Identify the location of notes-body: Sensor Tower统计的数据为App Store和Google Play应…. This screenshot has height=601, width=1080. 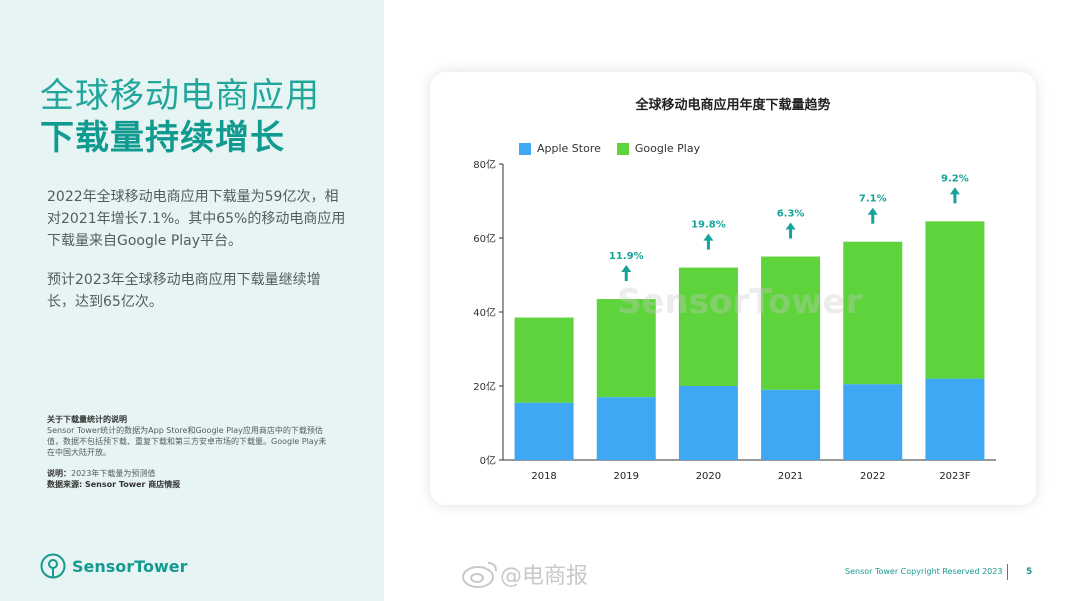
(187, 441).